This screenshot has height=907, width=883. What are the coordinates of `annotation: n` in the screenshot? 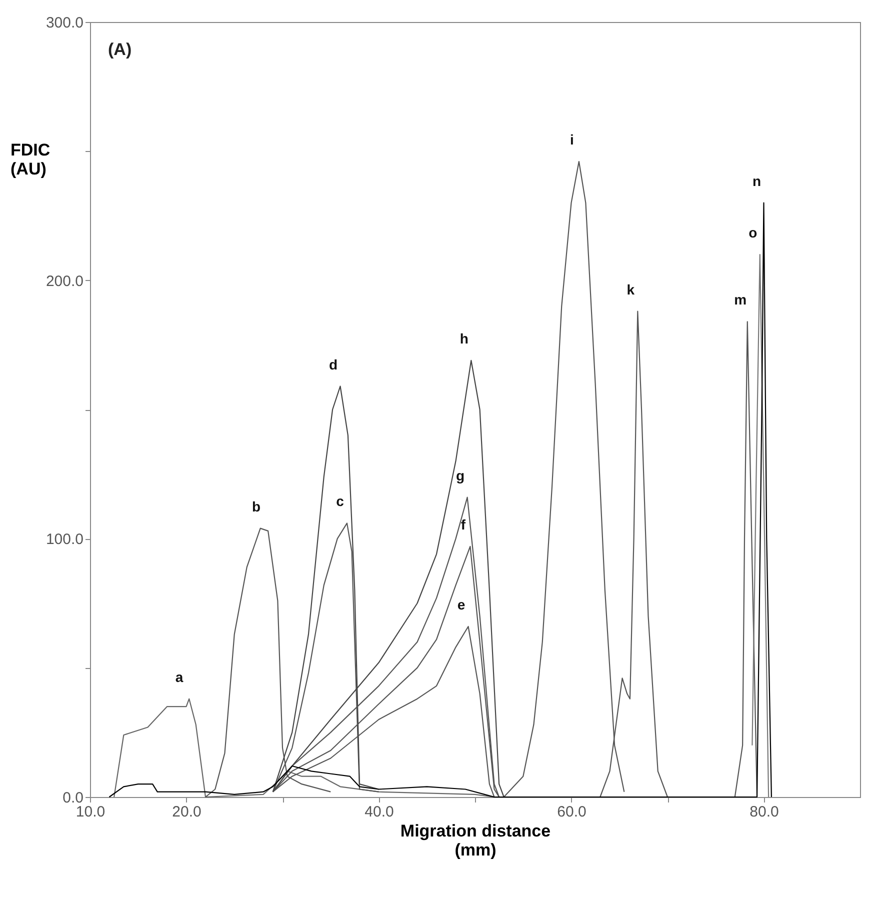 It's located at (757, 180).